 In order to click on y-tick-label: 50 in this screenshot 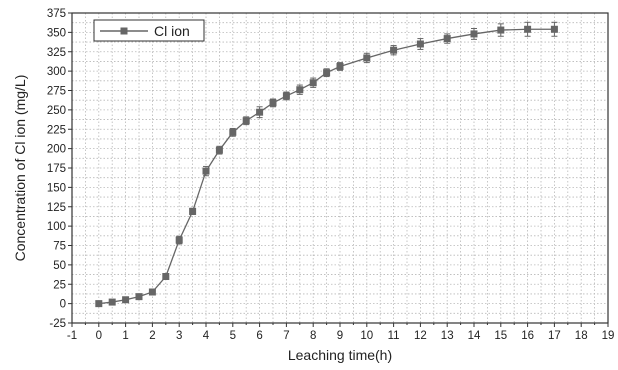, I will do `click(59, 266)`.